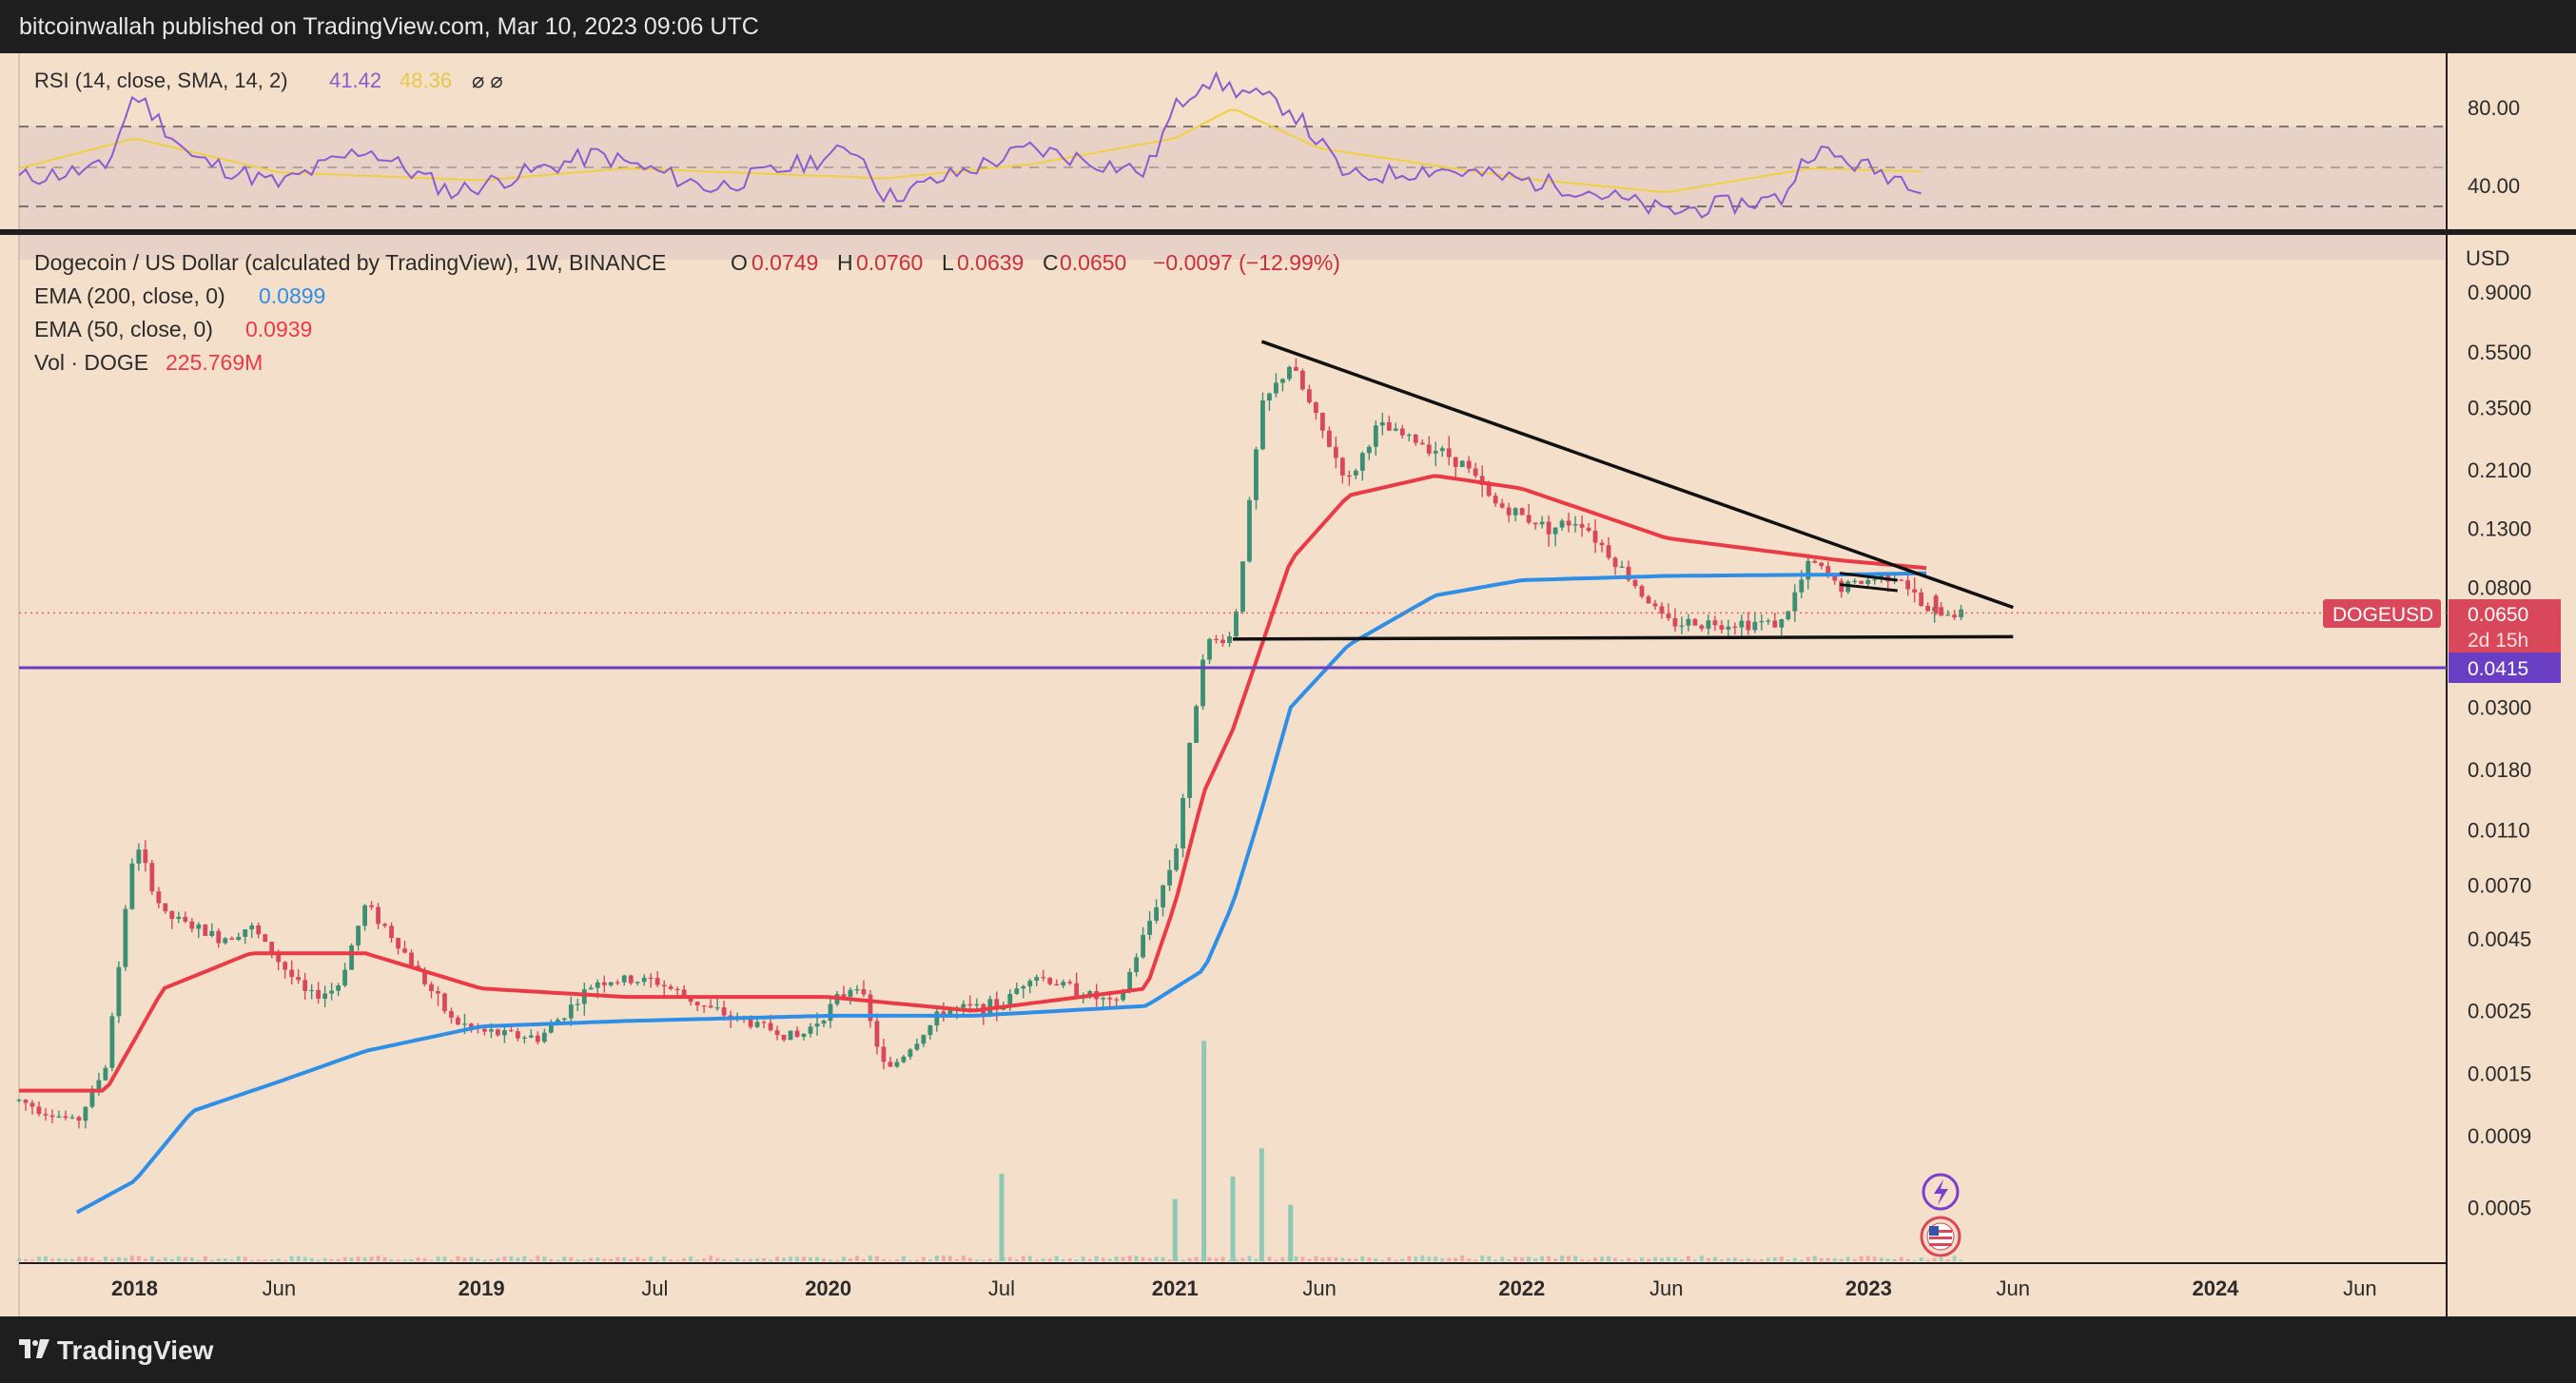 This screenshot has height=1383, width=2576. What do you see at coordinates (1002, 1288) in the screenshot?
I see `time-tick-label: Jul` at bounding box center [1002, 1288].